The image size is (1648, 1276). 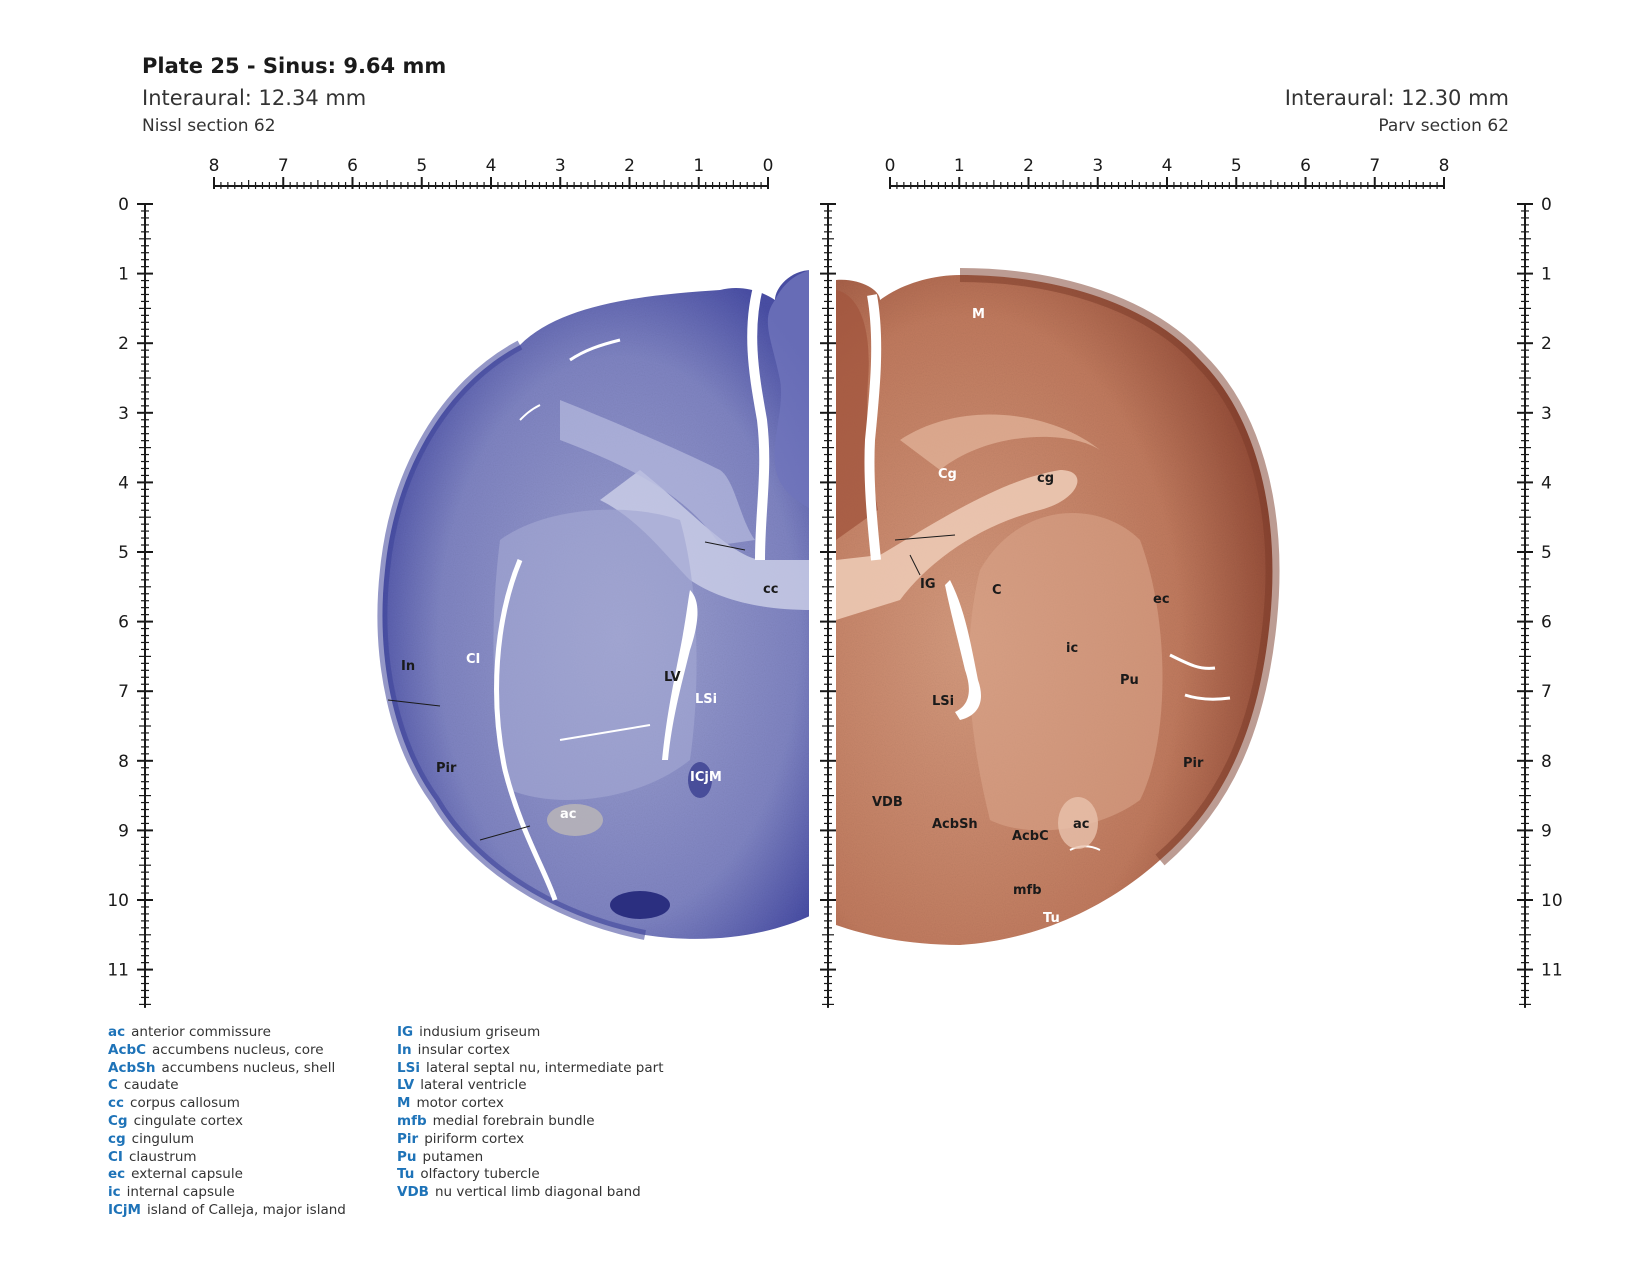 I want to click on legend-desc: caudate, so click(x=151, y=1085).